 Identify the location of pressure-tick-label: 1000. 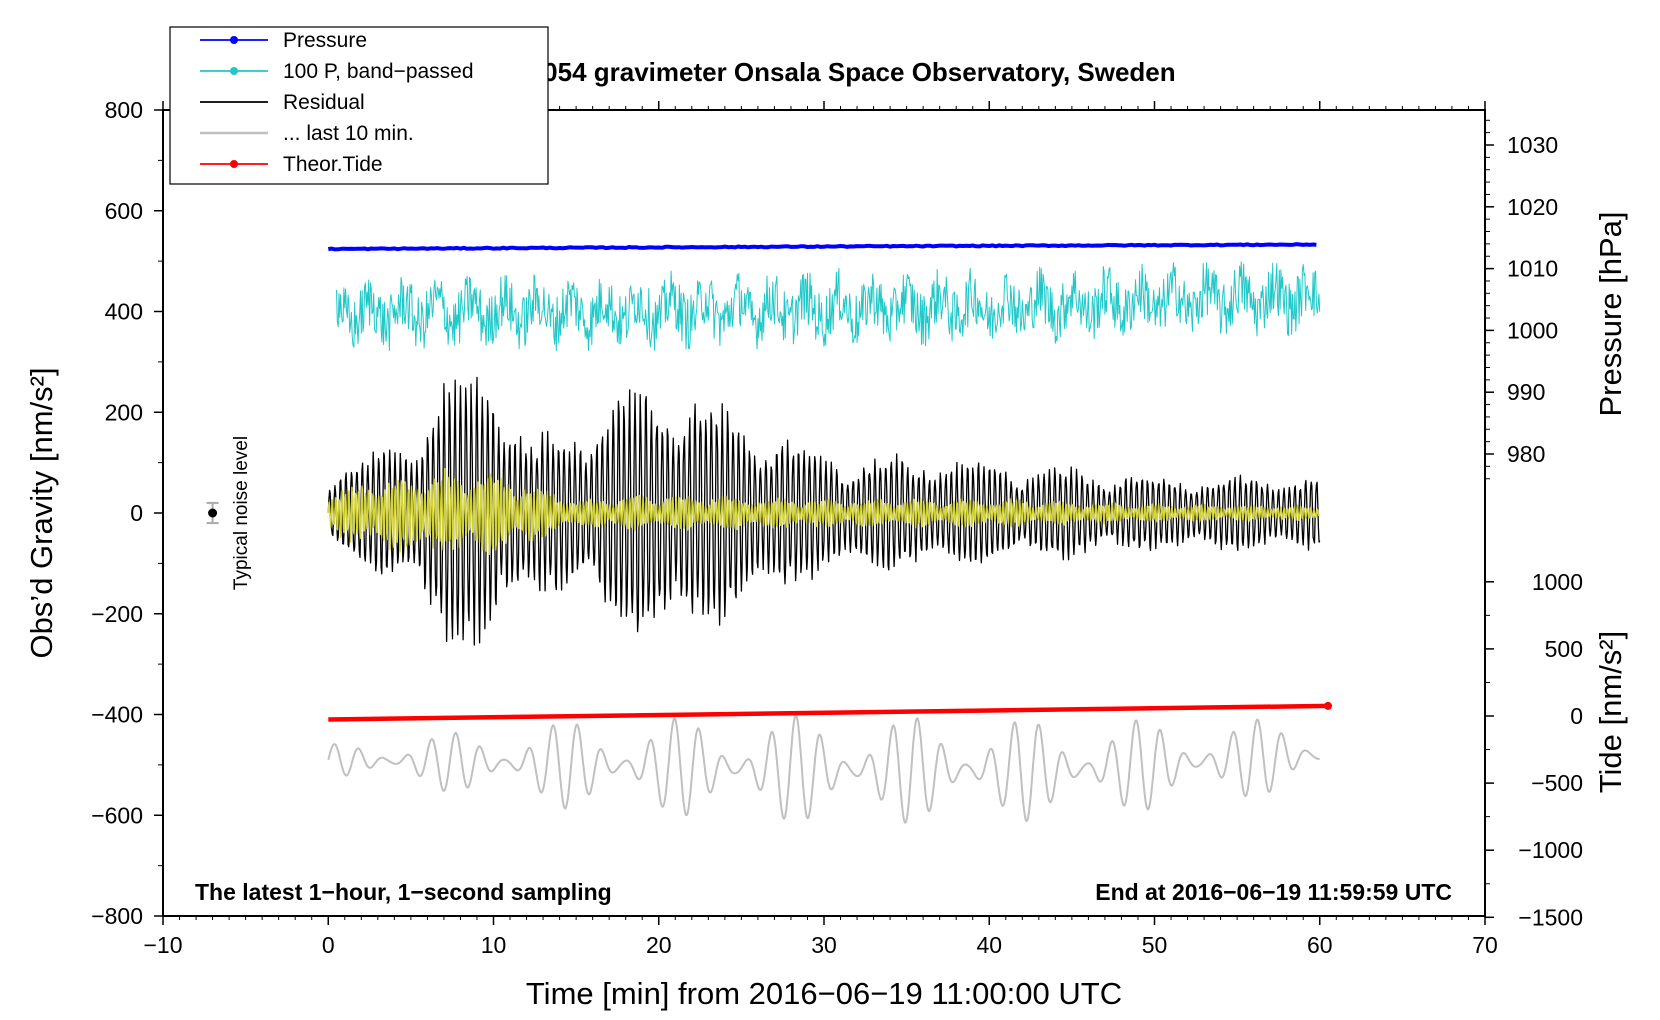
(1532, 330).